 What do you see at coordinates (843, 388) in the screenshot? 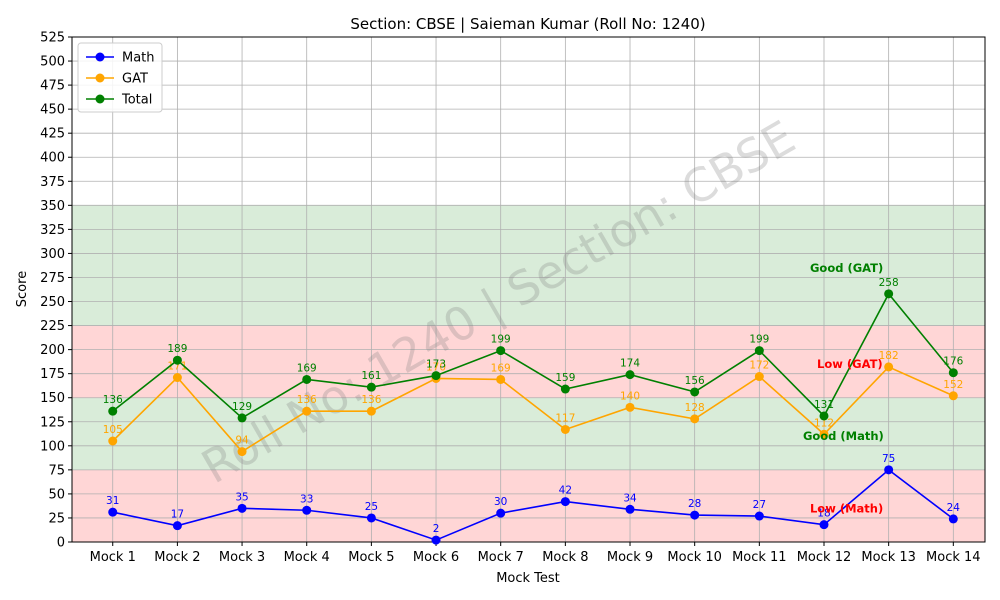
I see `annotations-layer: Good (GAT) Low (GAT) Good (Math) Low (Math)` at bounding box center [843, 388].